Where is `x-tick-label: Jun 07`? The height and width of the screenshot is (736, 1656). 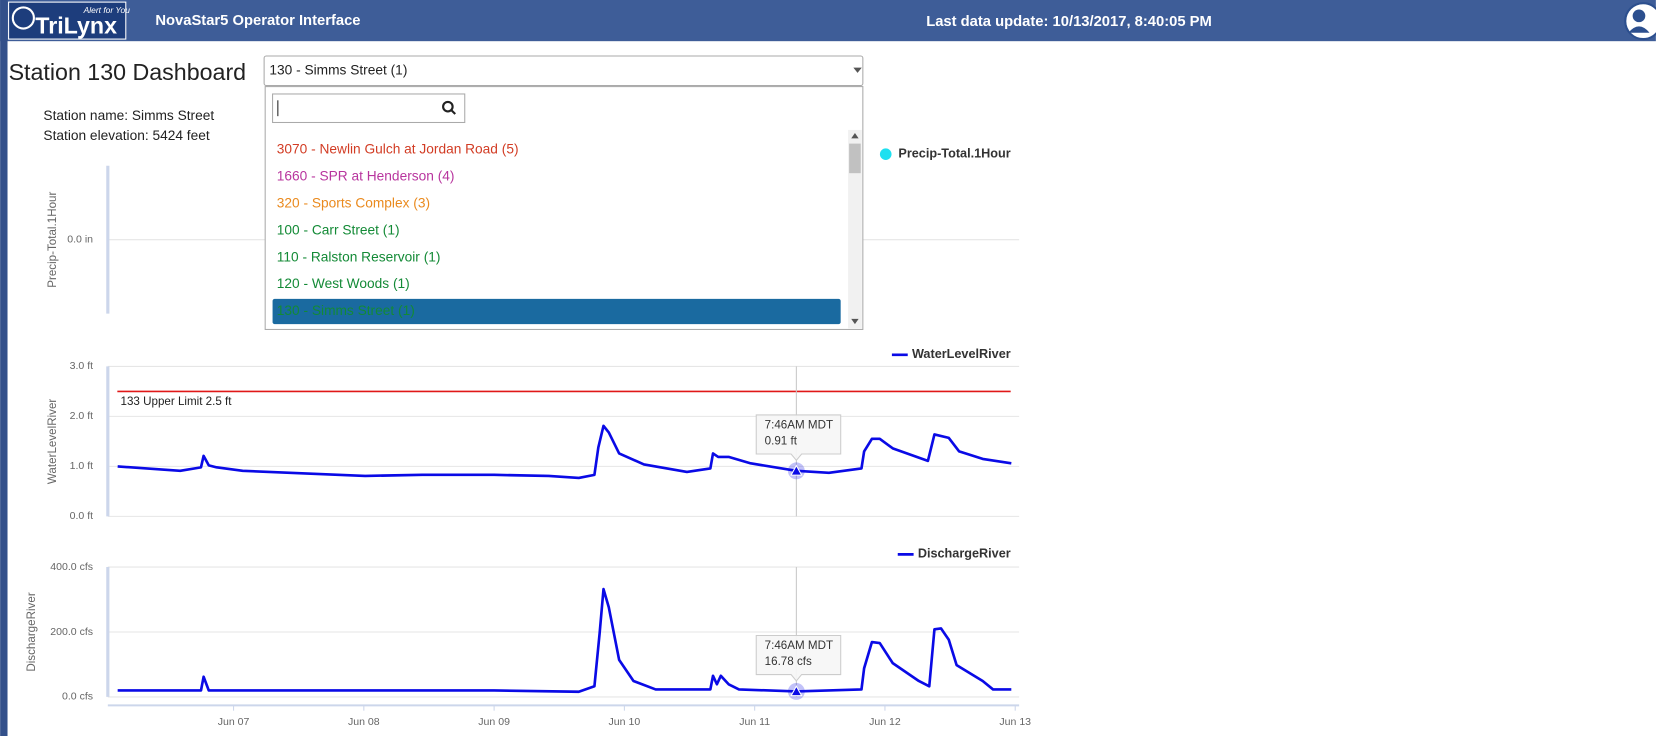
x-tick-label: Jun 07 is located at coordinates (234, 722).